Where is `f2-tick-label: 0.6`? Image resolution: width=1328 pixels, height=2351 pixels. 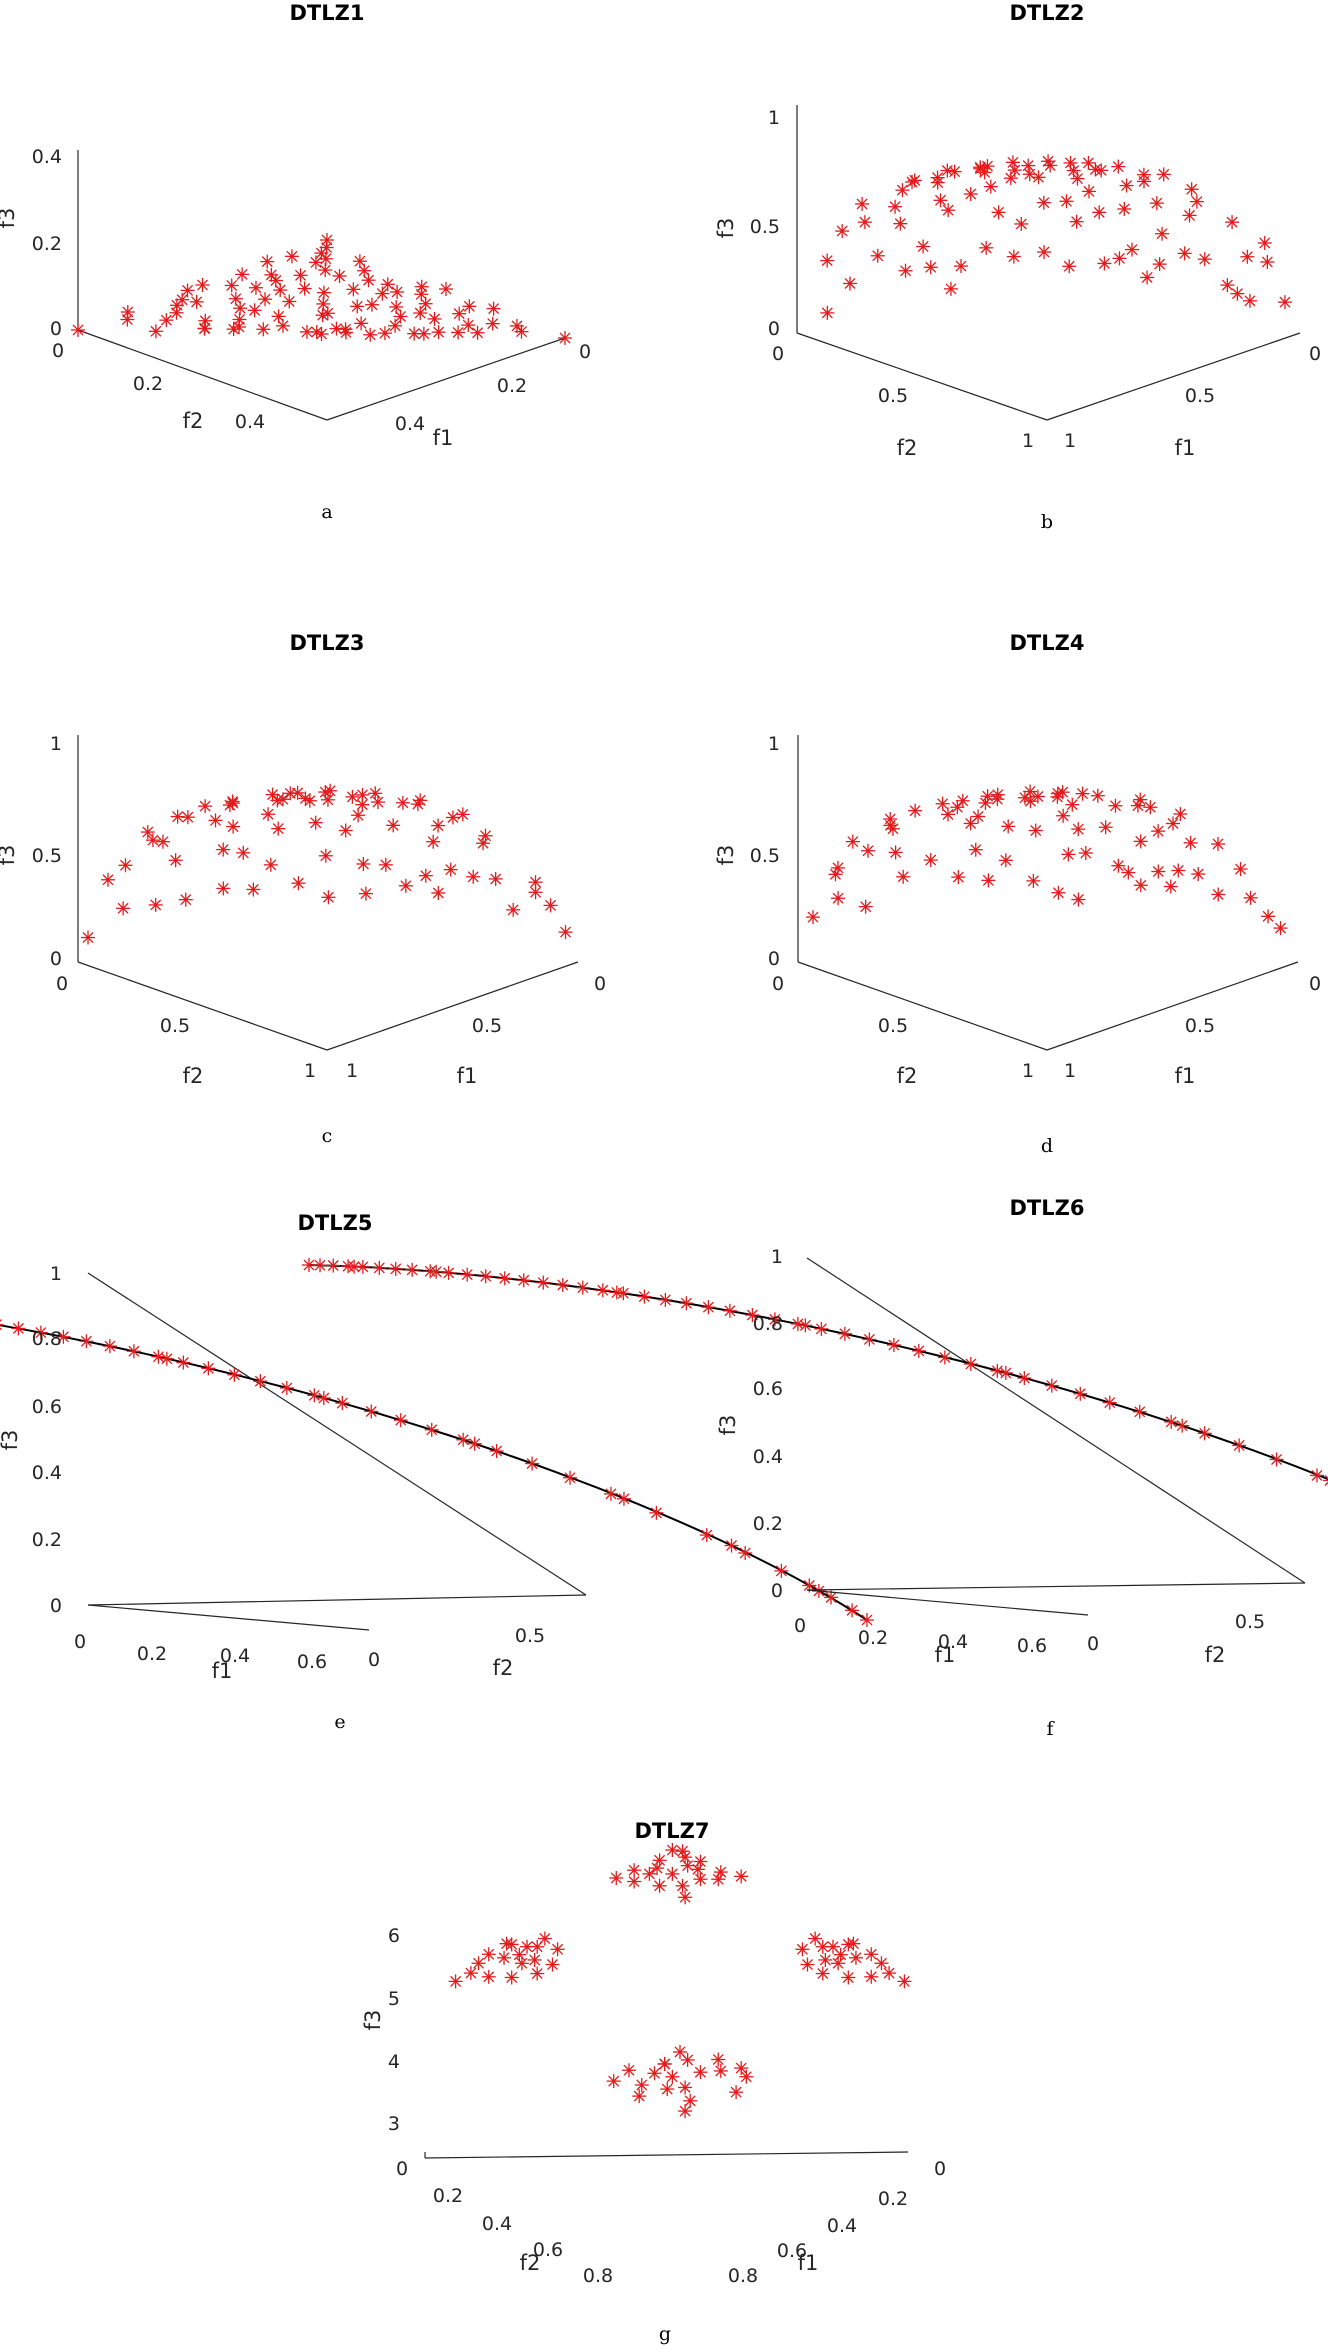
f2-tick-label: 0.6 is located at coordinates (548, 2250).